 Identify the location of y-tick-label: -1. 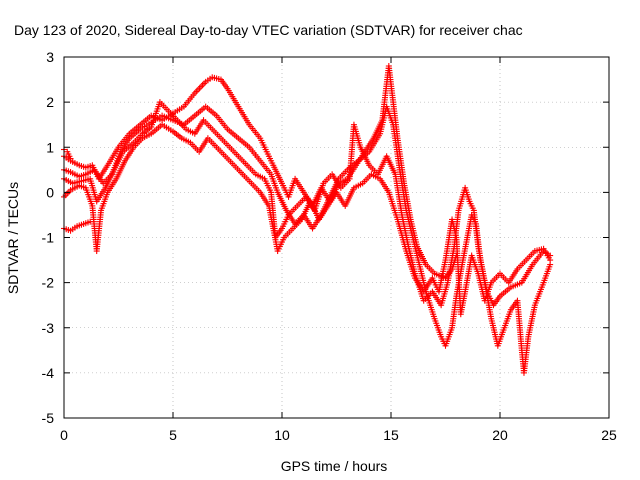
(48, 238).